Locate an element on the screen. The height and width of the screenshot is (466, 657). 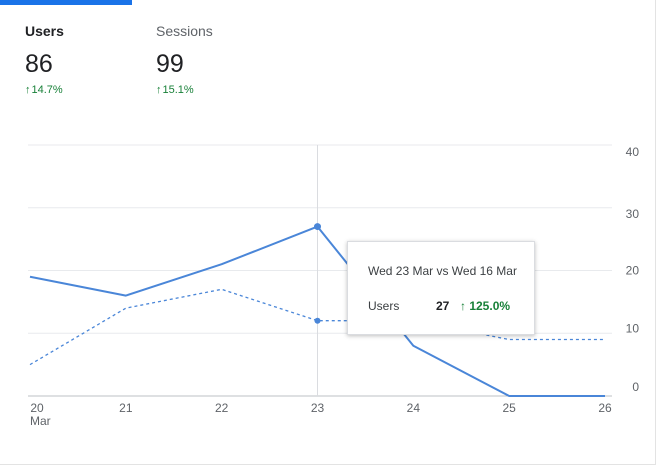
sessions-label: Sessions is located at coordinates (184, 31).